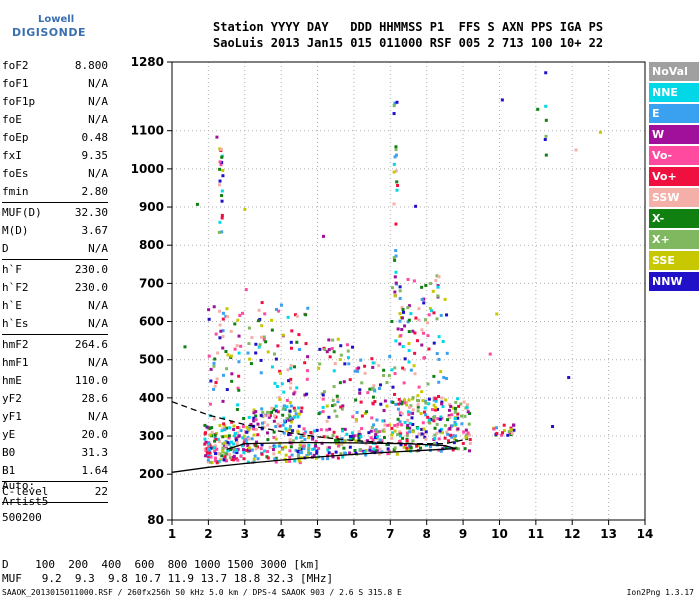  Describe the element at coordinates (151, 436) in the screenshot. I see `y-tick-label: 300` at that location.